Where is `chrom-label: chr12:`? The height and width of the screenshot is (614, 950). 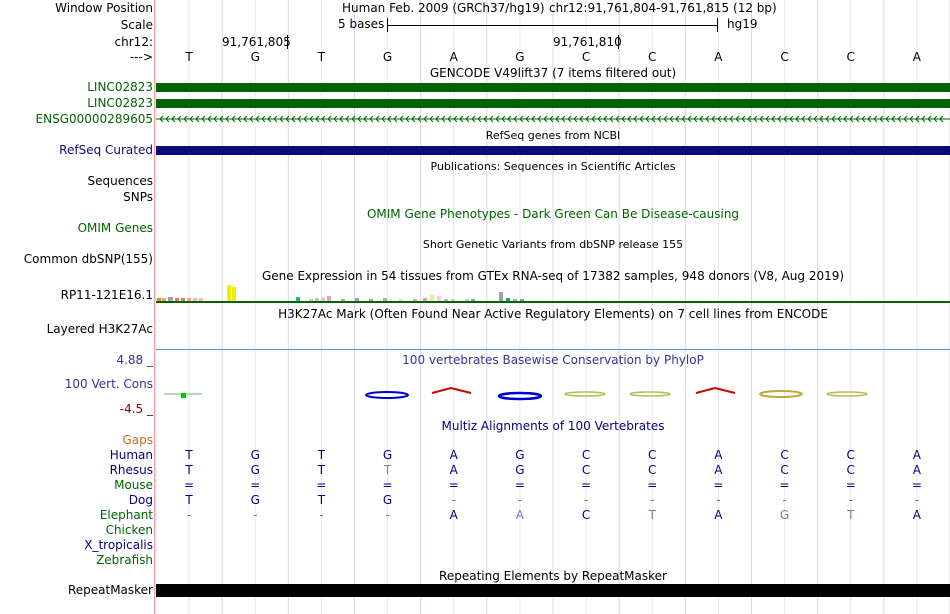
chrom-label: chr12: is located at coordinates (133, 42).